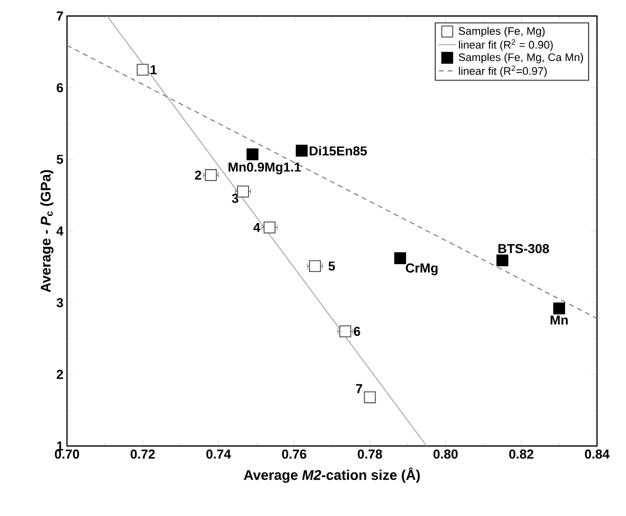 This screenshot has height=516, width=626. What do you see at coordinates (331, 266) in the screenshot?
I see `annotation: 5` at bounding box center [331, 266].